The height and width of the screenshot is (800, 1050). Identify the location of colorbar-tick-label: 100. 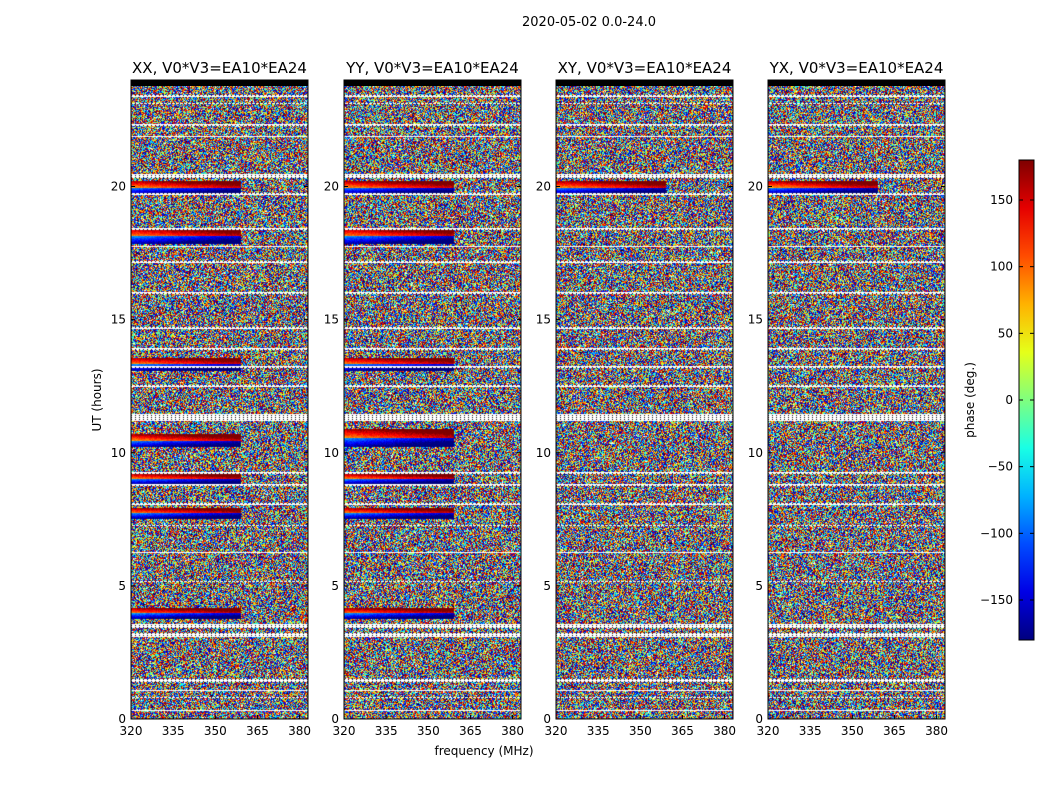
(1001, 267).